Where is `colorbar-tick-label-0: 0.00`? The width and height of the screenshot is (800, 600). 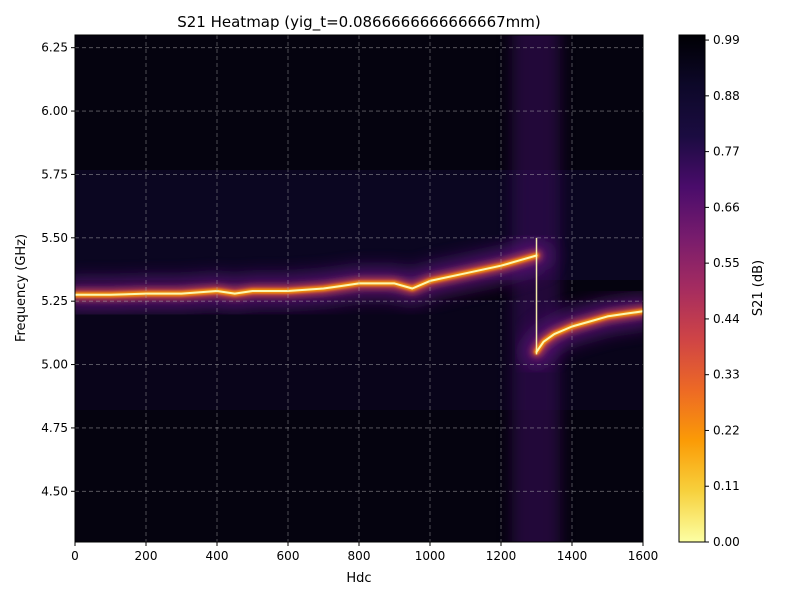 colorbar-tick-label-0: 0.00 is located at coordinates (726, 542).